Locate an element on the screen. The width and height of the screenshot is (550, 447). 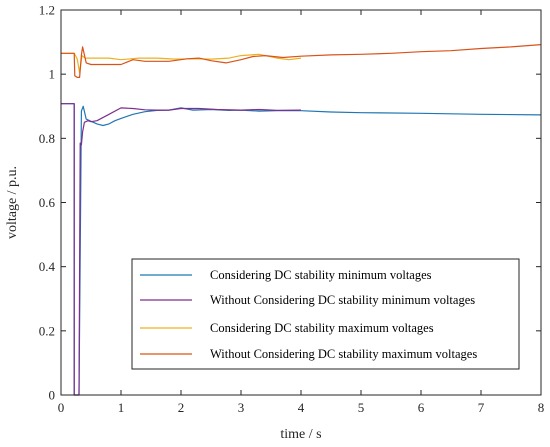
x-tick-label: 3 is located at coordinates (241, 407).